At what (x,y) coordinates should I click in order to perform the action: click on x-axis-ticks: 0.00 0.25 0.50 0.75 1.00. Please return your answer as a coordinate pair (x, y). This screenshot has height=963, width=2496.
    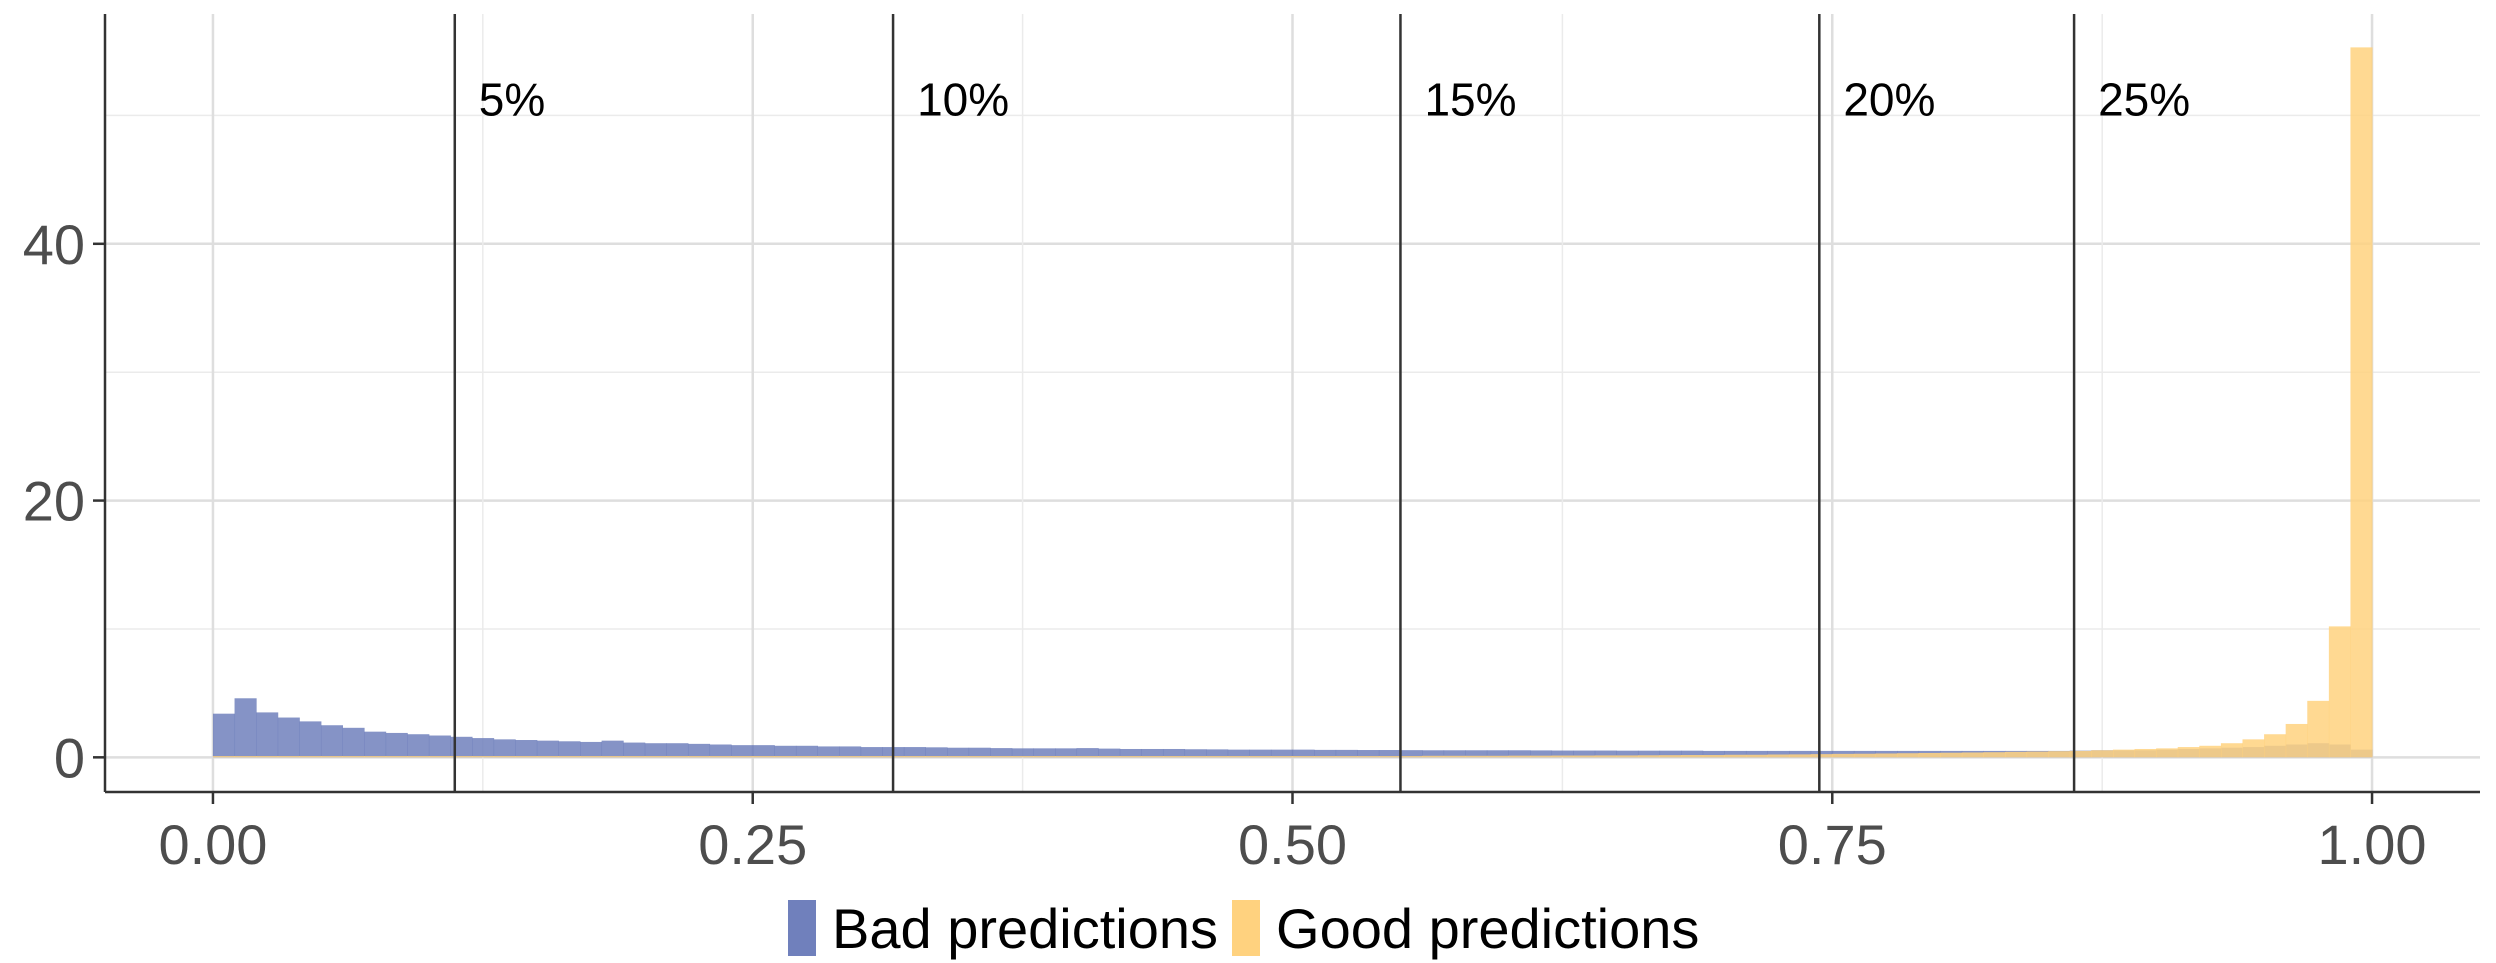
    Looking at the image, I should click on (1292, 834).